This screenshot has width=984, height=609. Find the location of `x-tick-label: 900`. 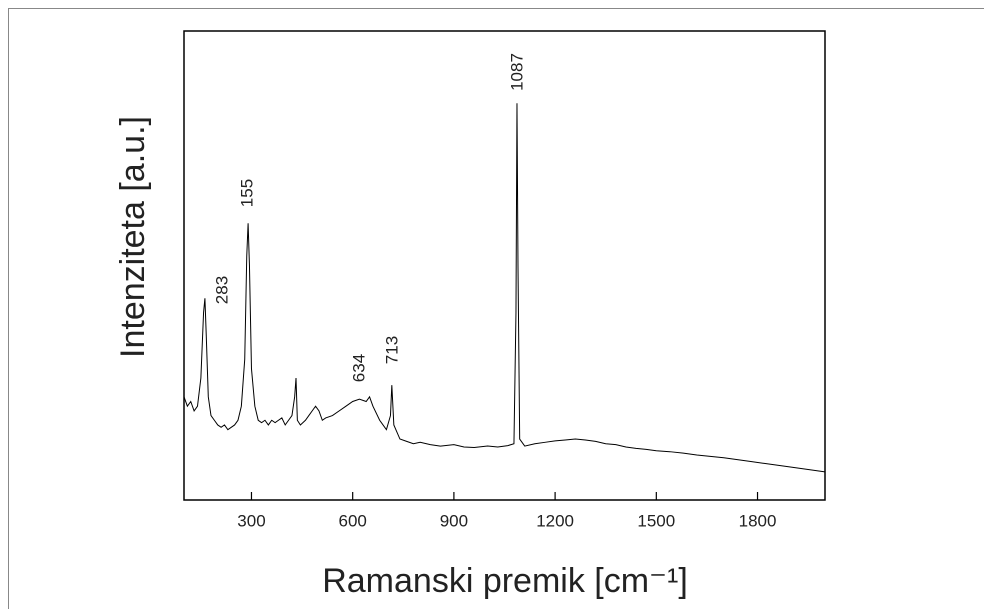

x-tick-label: 900 is located at coordinates (454, 520).